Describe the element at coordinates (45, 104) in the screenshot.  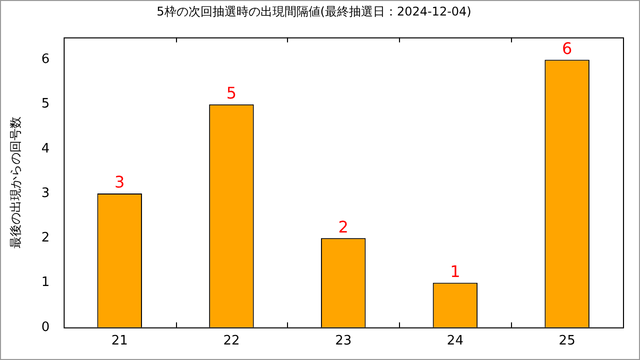
I see `y-tick-label: 5` at that location.